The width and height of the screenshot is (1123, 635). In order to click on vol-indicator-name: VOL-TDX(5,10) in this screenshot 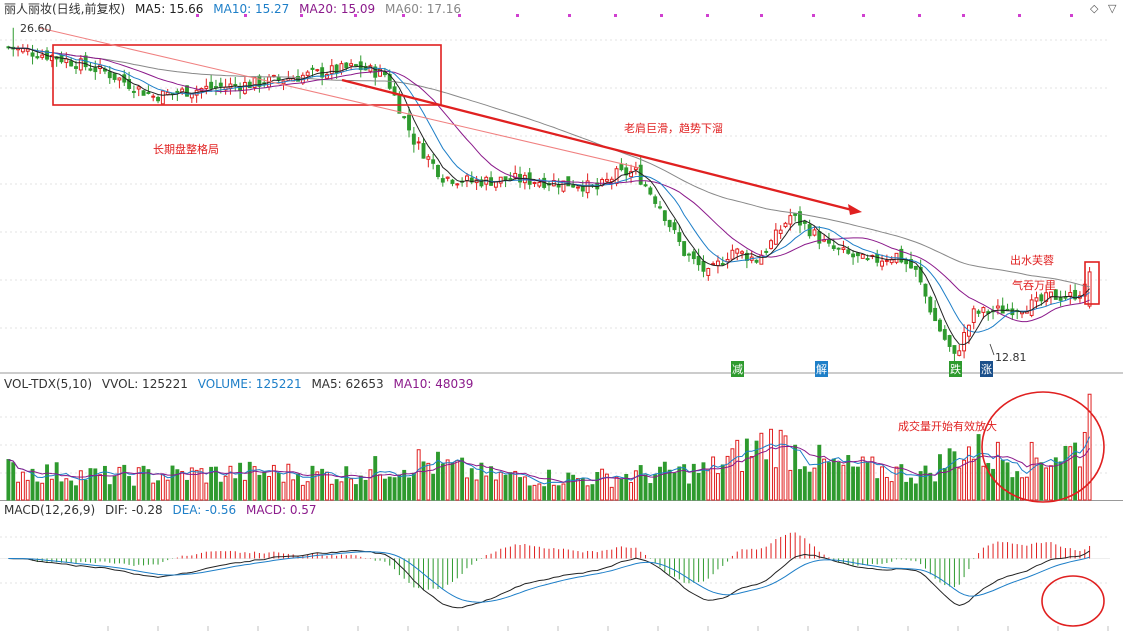, I will do `click(48, 384)`.